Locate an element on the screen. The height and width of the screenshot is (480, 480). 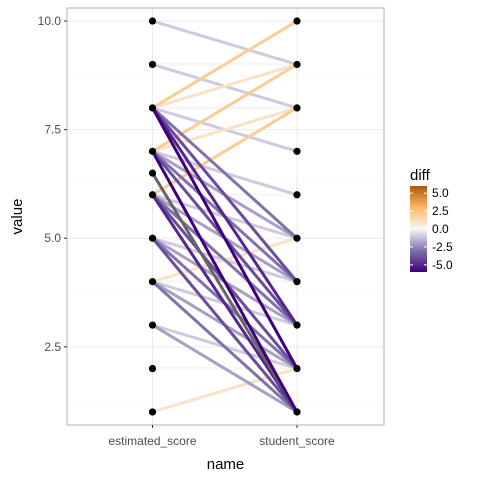
legend-ticks: 5.0 2.5 0.0 -2.5 -5.0 is located at coordinates (431, 229).